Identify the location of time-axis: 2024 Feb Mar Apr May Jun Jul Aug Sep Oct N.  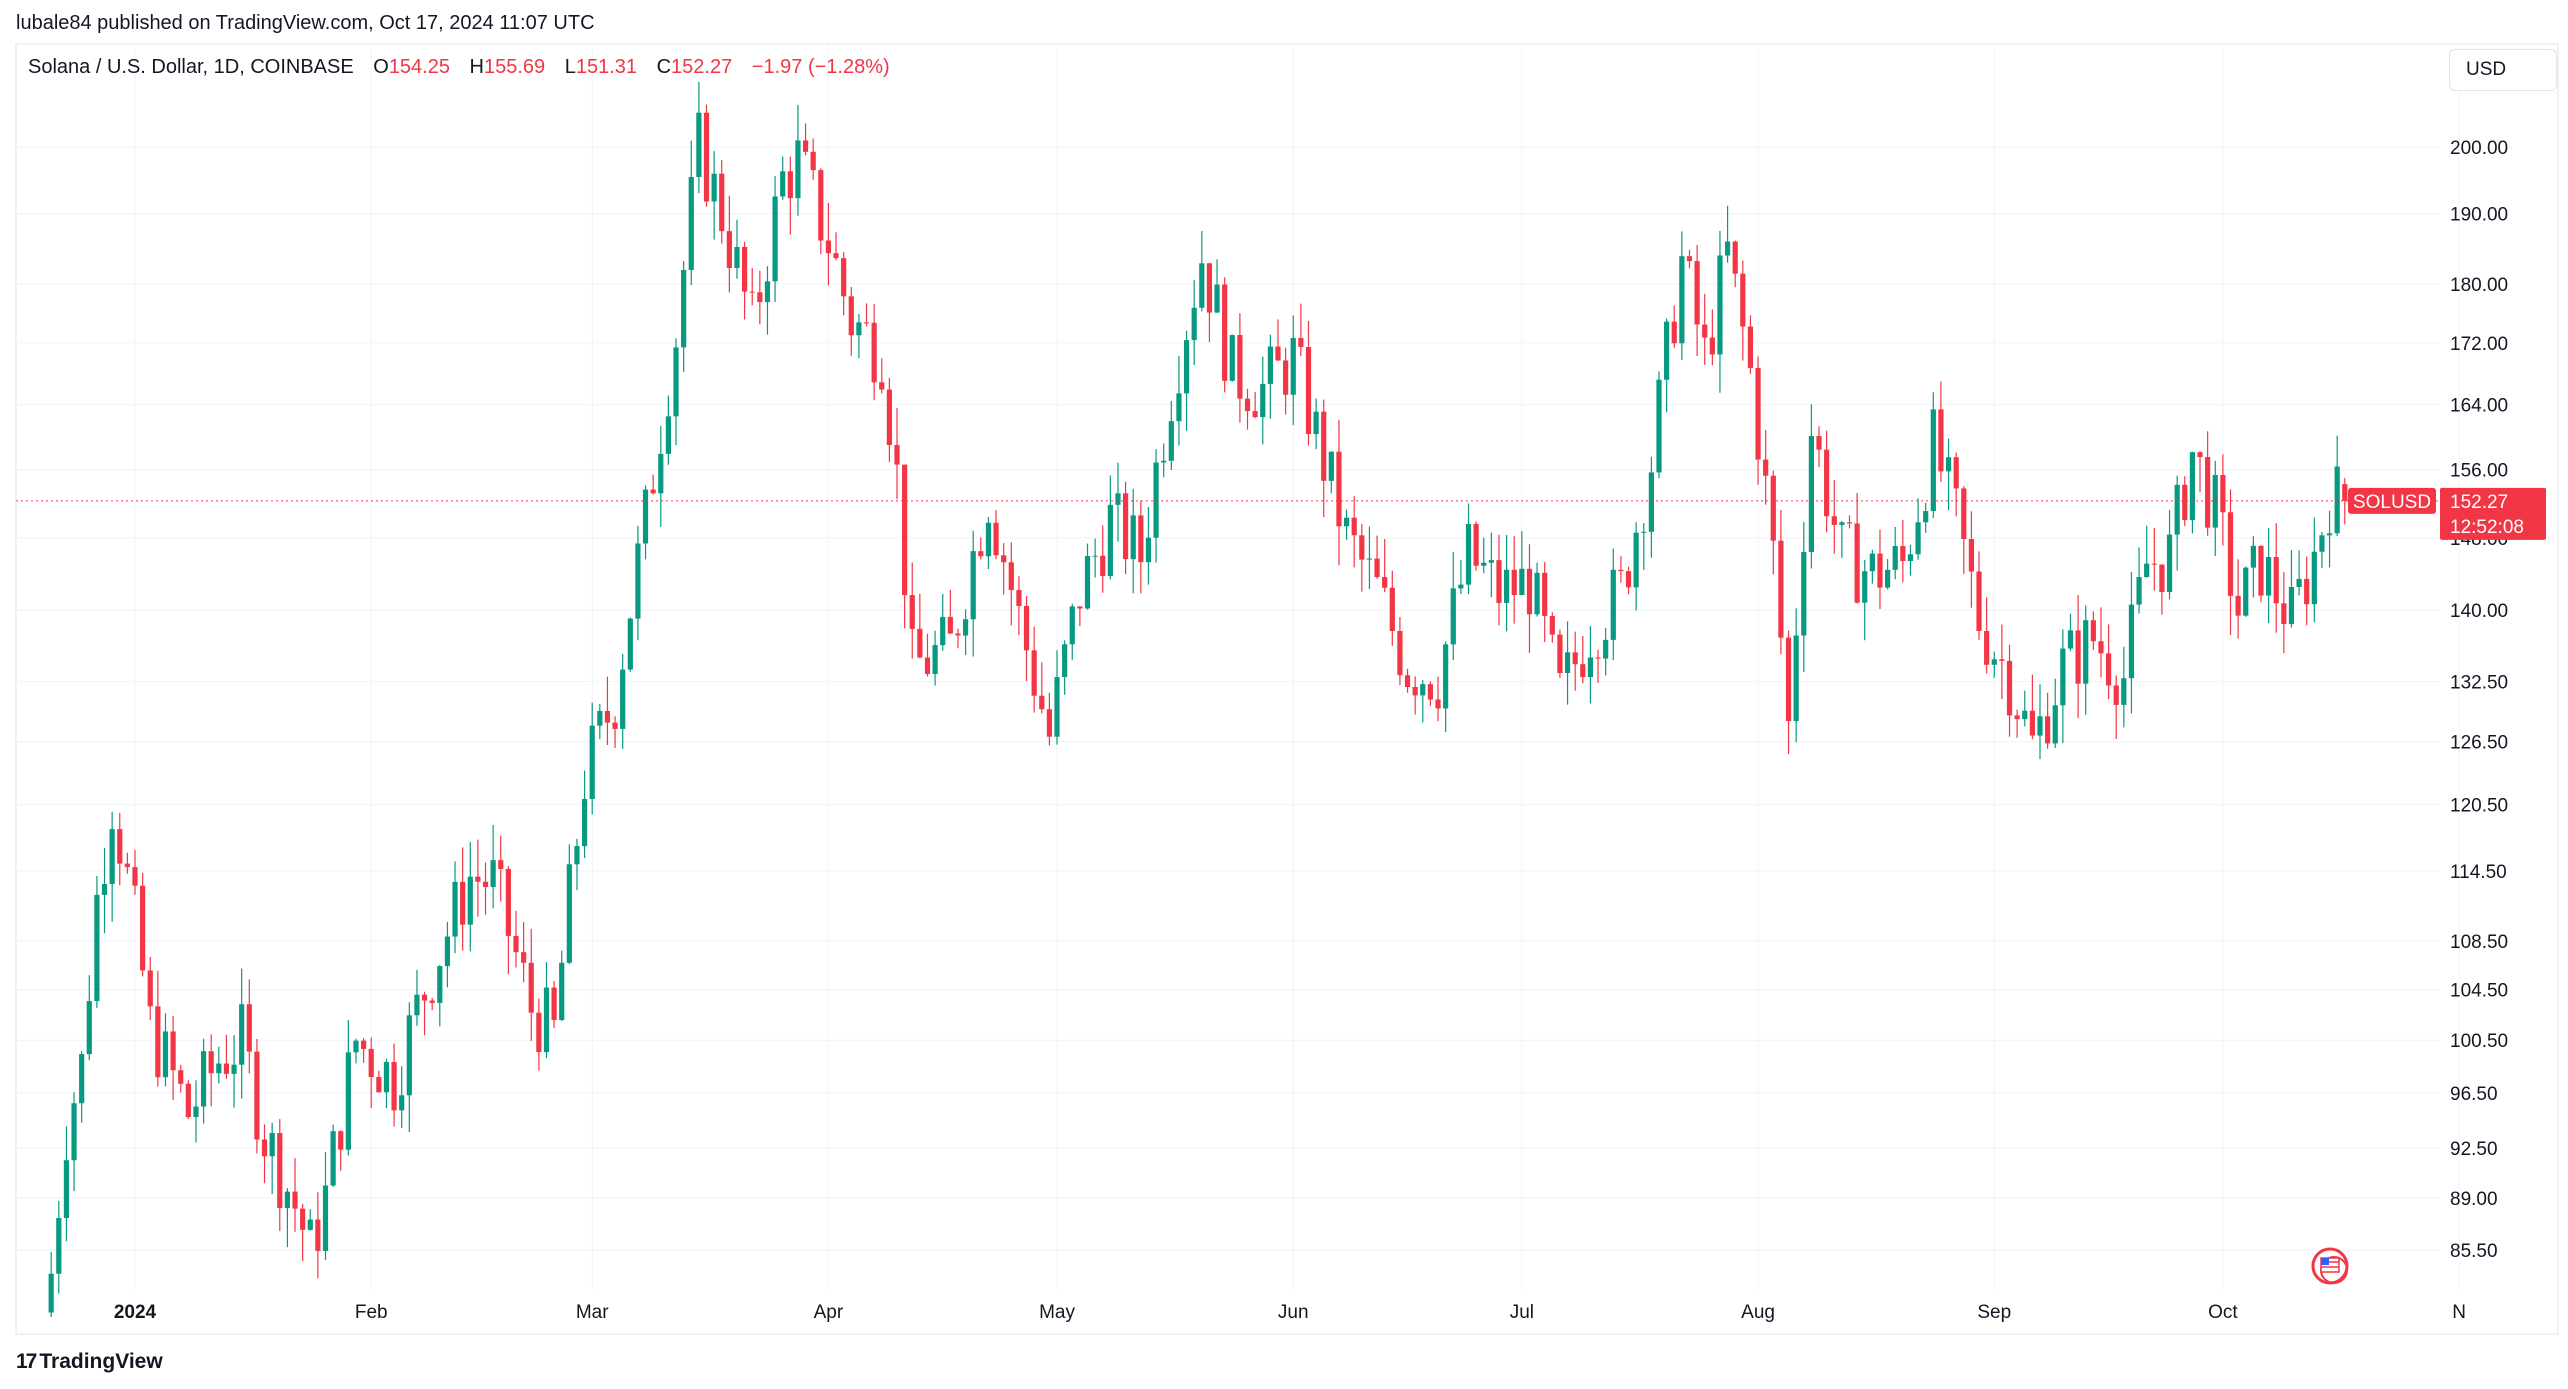
(1290, 1312).